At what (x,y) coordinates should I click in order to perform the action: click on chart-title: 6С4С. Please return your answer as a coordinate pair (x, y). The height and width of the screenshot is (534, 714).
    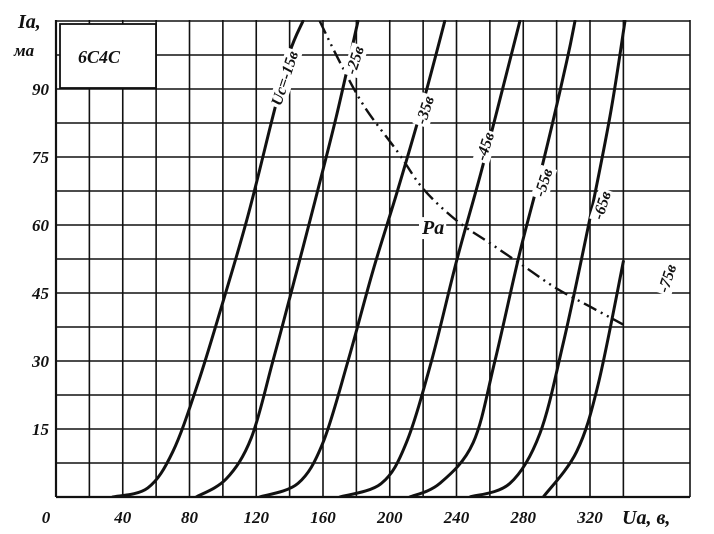
    Looking at the image, I should click on (99, 57).